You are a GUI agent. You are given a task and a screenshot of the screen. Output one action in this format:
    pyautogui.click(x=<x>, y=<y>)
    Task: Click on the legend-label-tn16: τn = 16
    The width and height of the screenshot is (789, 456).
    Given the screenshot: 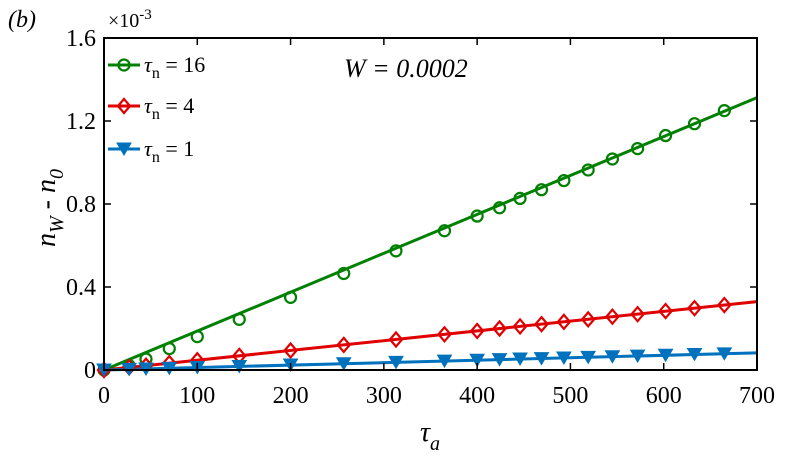 What is the action you would take?
    pyautogui.click(x=174, y=67)
    